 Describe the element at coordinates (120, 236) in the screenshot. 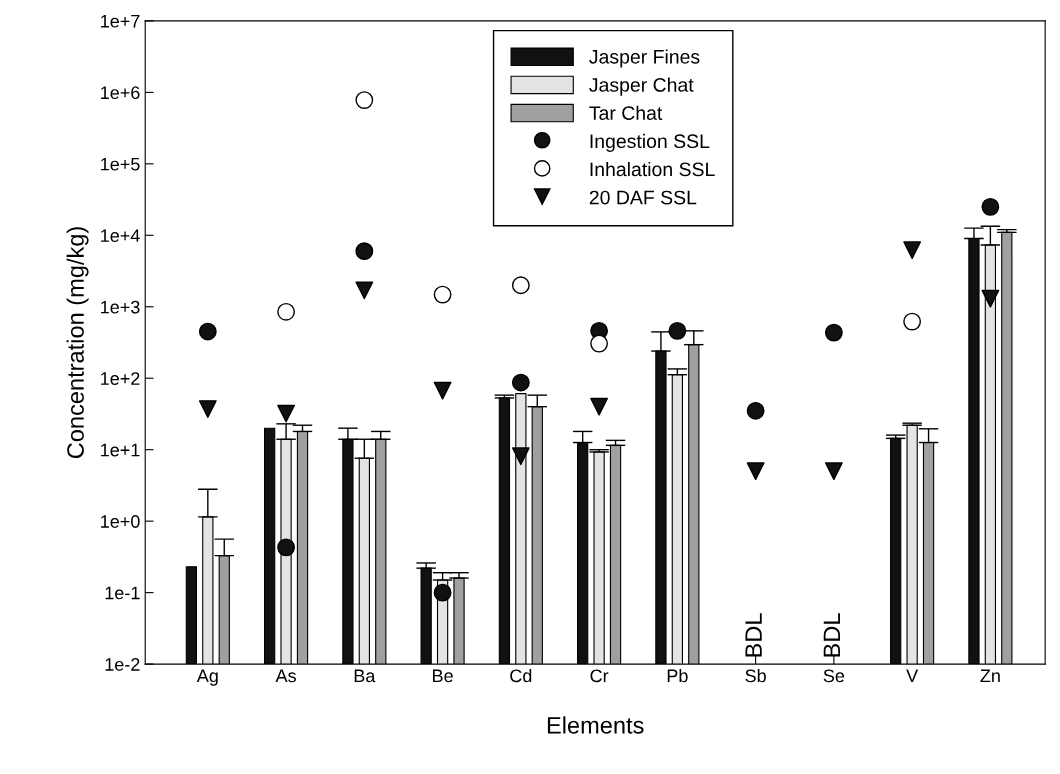

I see `y-tick-label: 1e+4` at that location.